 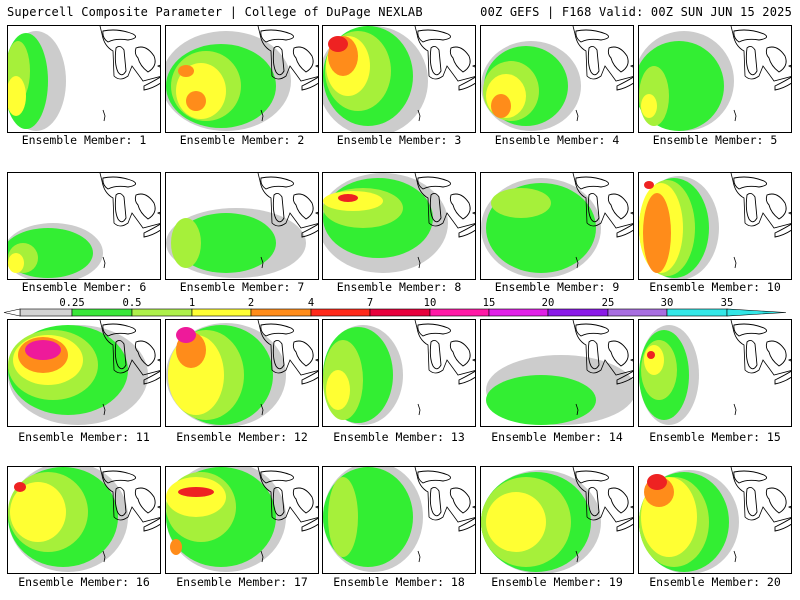 I want to click on ensemble-member-label: Ensemble Member: 6, so click(x=84, y=287).